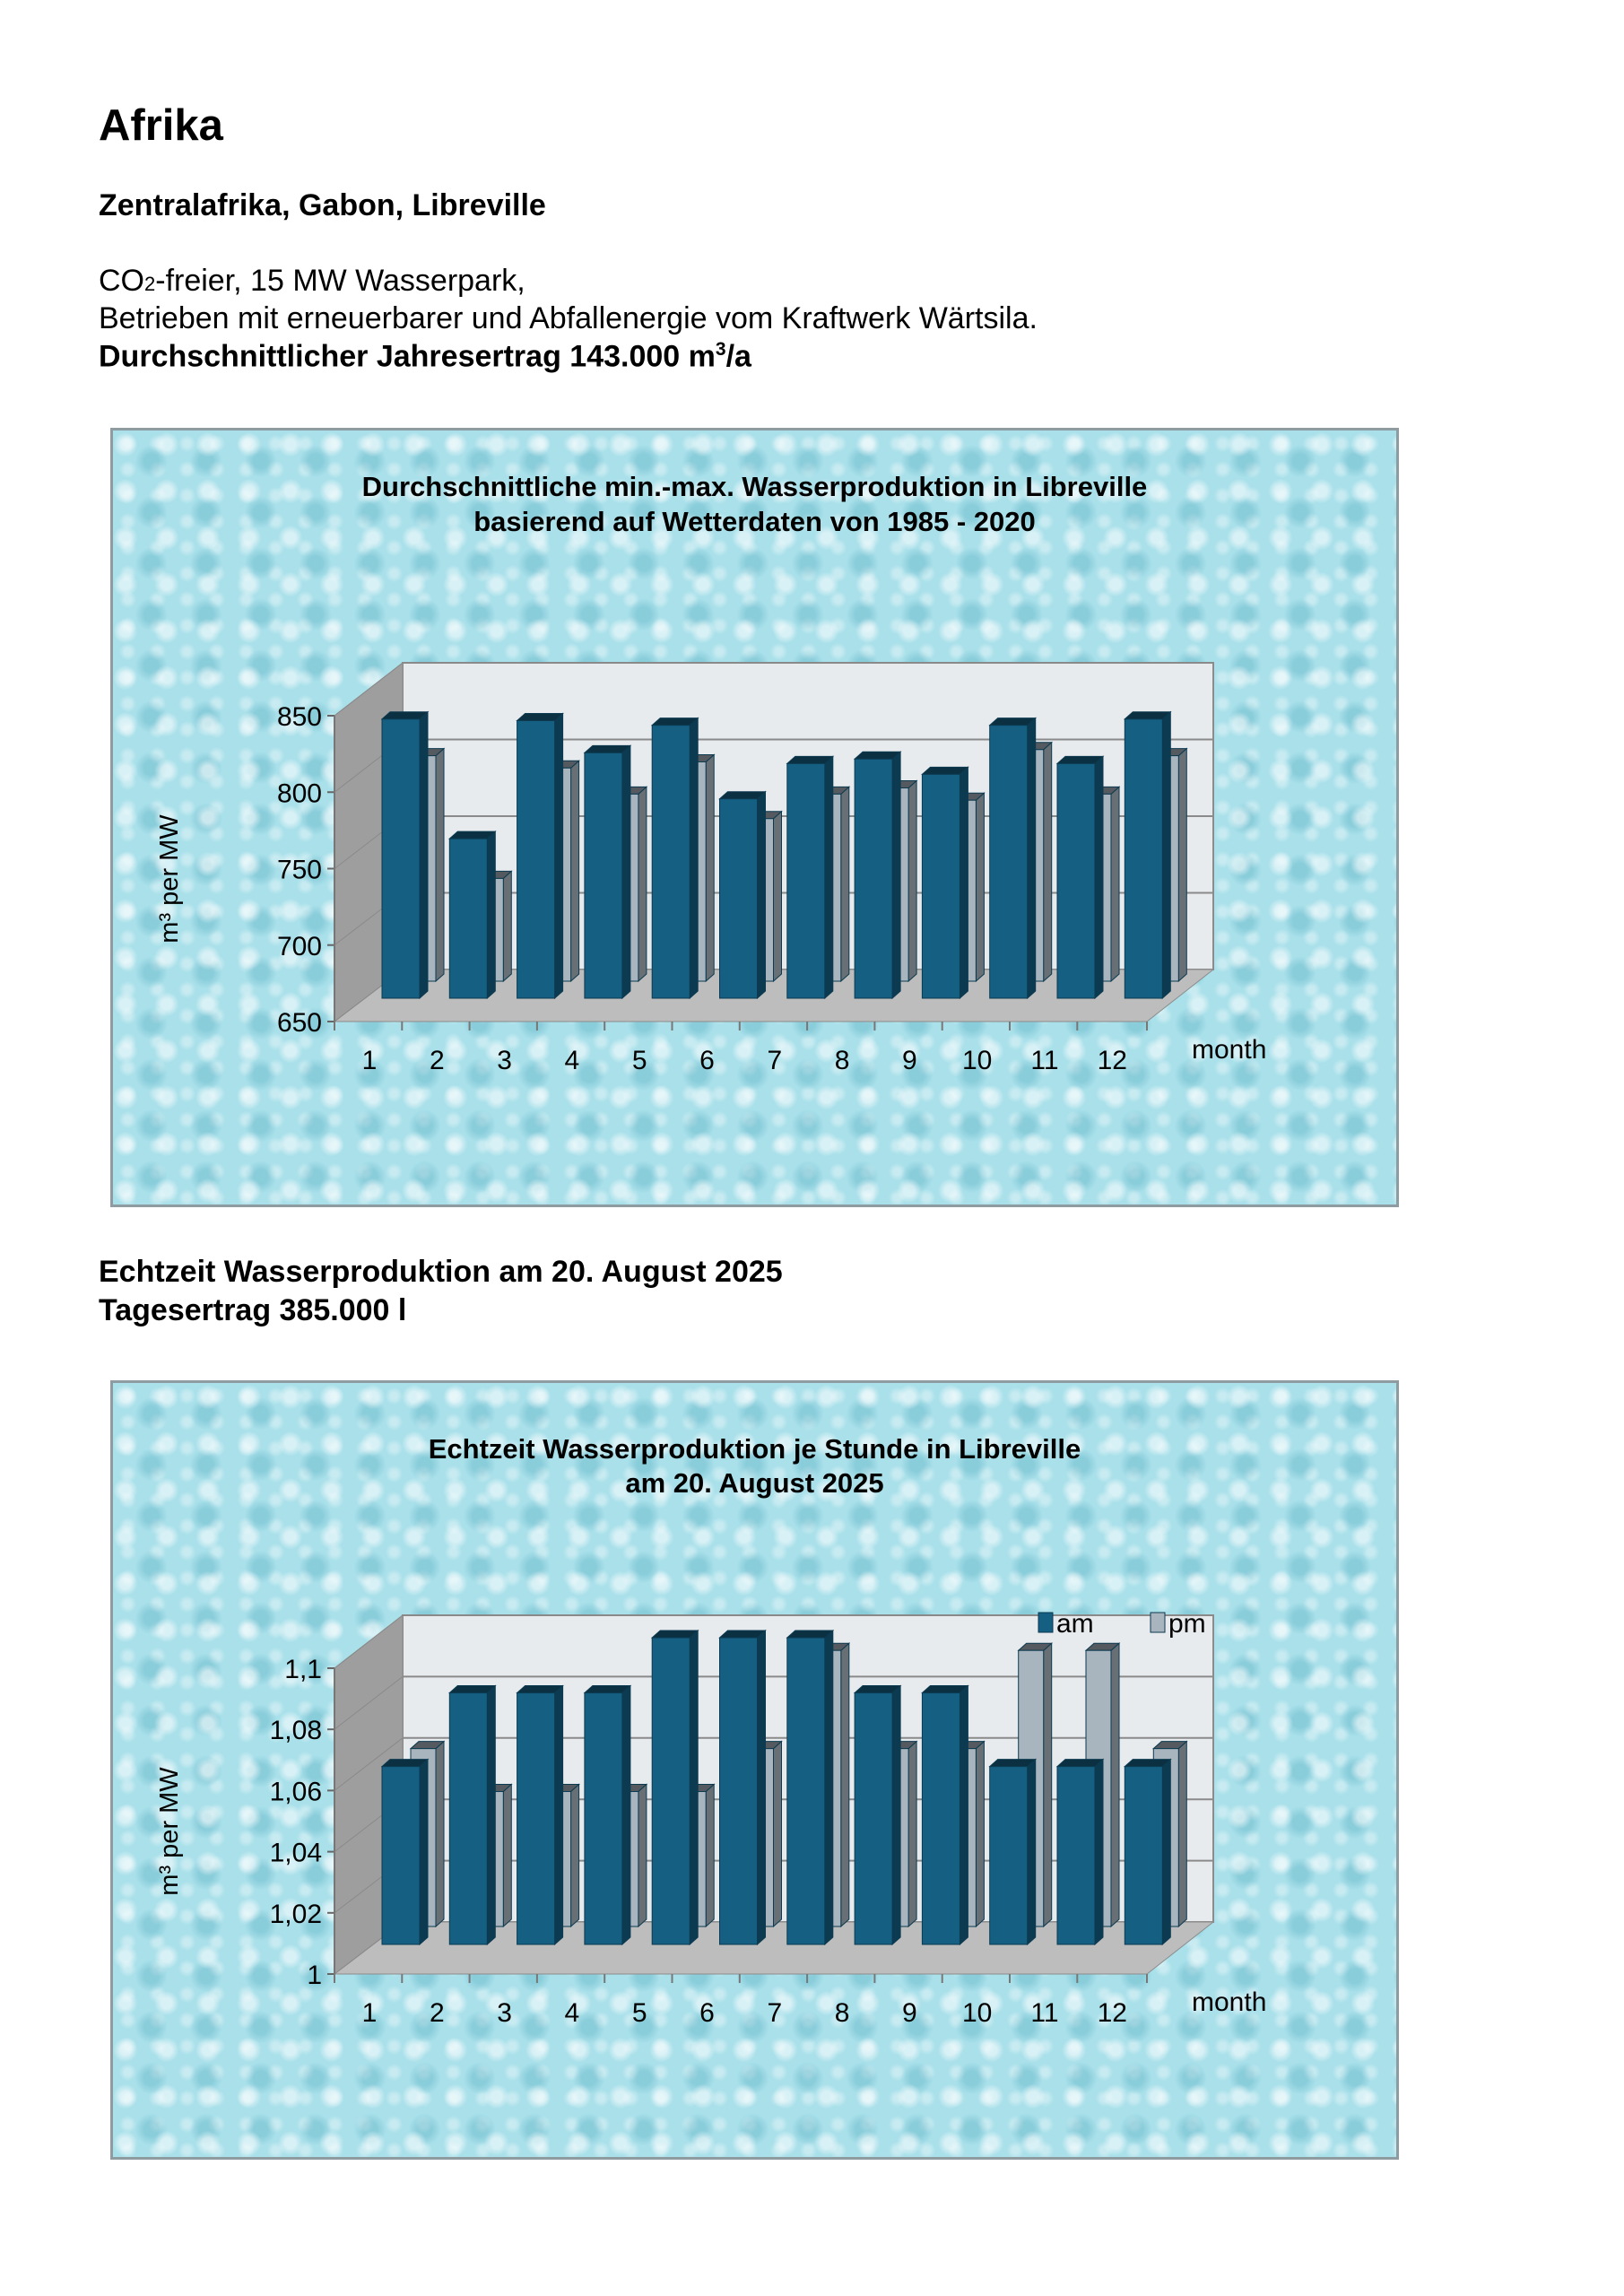 The image size is (1624, 2296). Describe the element at coordinates (369, 1764) in the screenshot. I see `wall-gridline` at that location.